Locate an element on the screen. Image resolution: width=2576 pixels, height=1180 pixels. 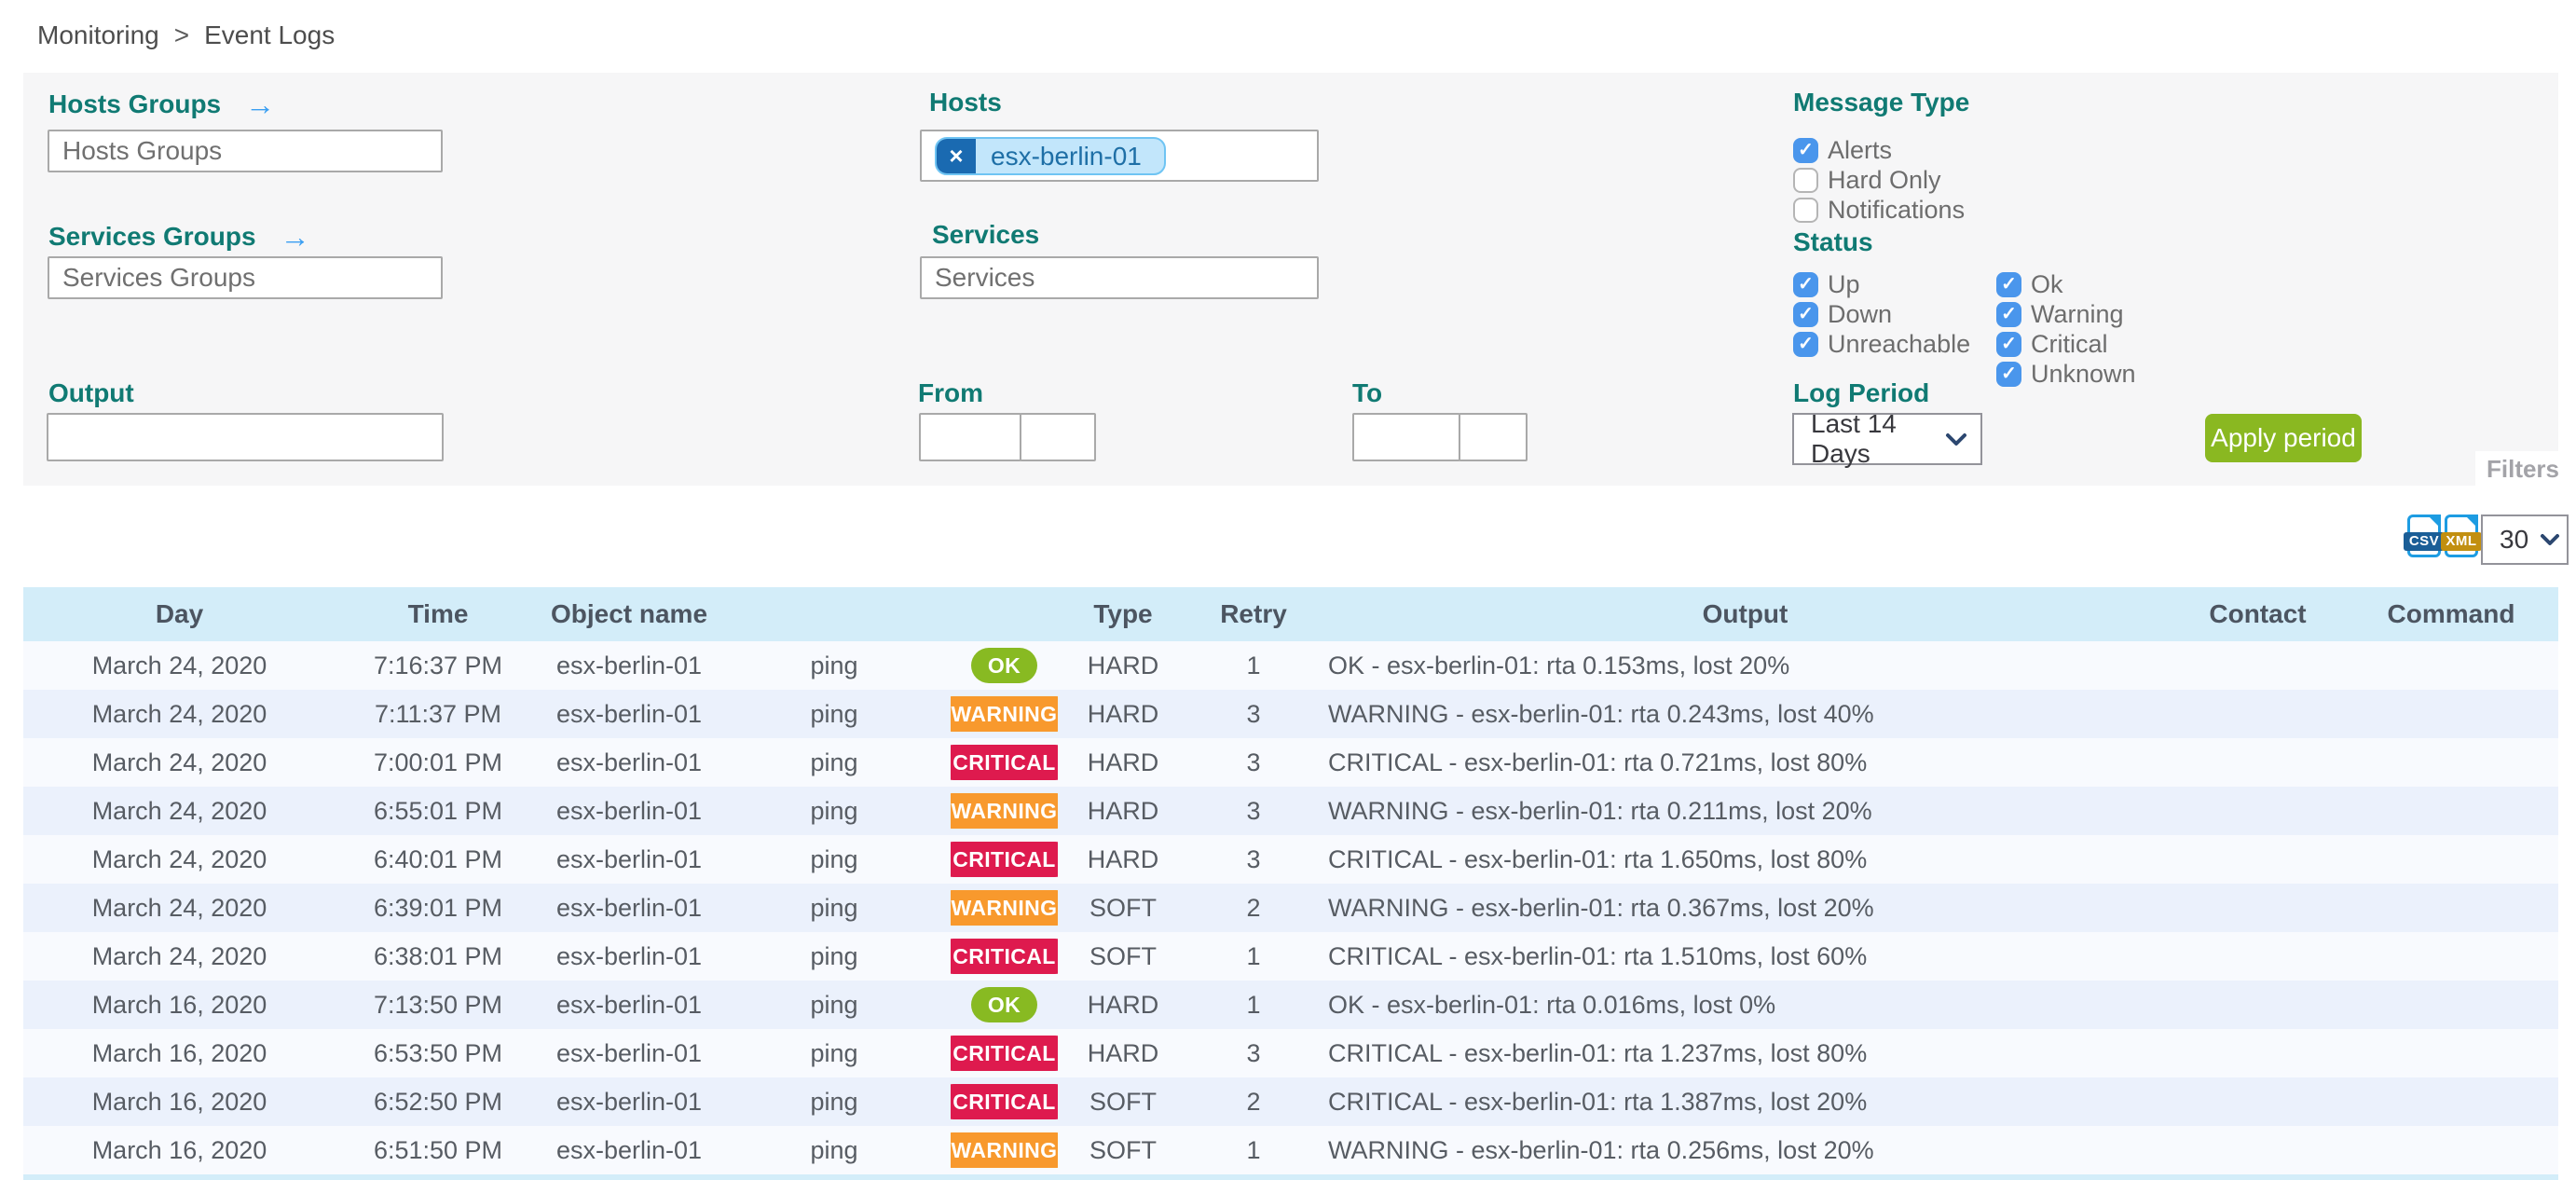
cell-time: 7:00:01 PM is located at coordinates (438, 762).